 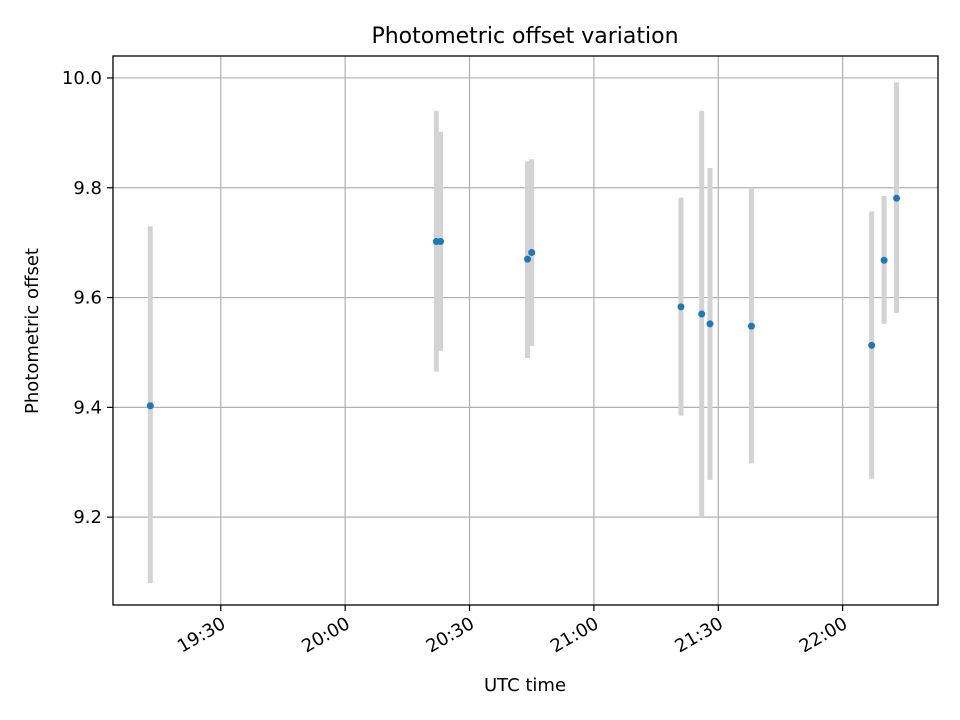 What do you see at coordinates (87, 188) in the screenshot?
I see `y-tick-label: 9.8` at bounding box center [87, 188].